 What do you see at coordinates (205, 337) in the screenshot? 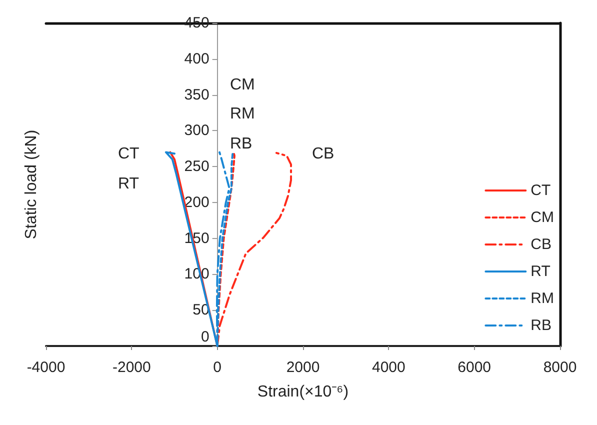
I see `y-tick-label: 0` at bounding box center [205, 337].